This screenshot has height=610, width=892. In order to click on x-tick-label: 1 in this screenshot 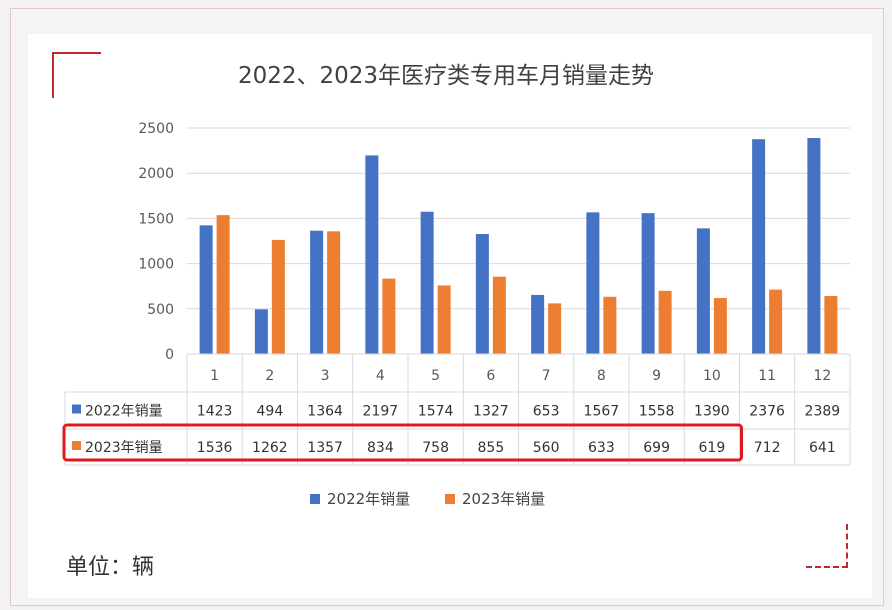, I will do `click(214, 376)`.